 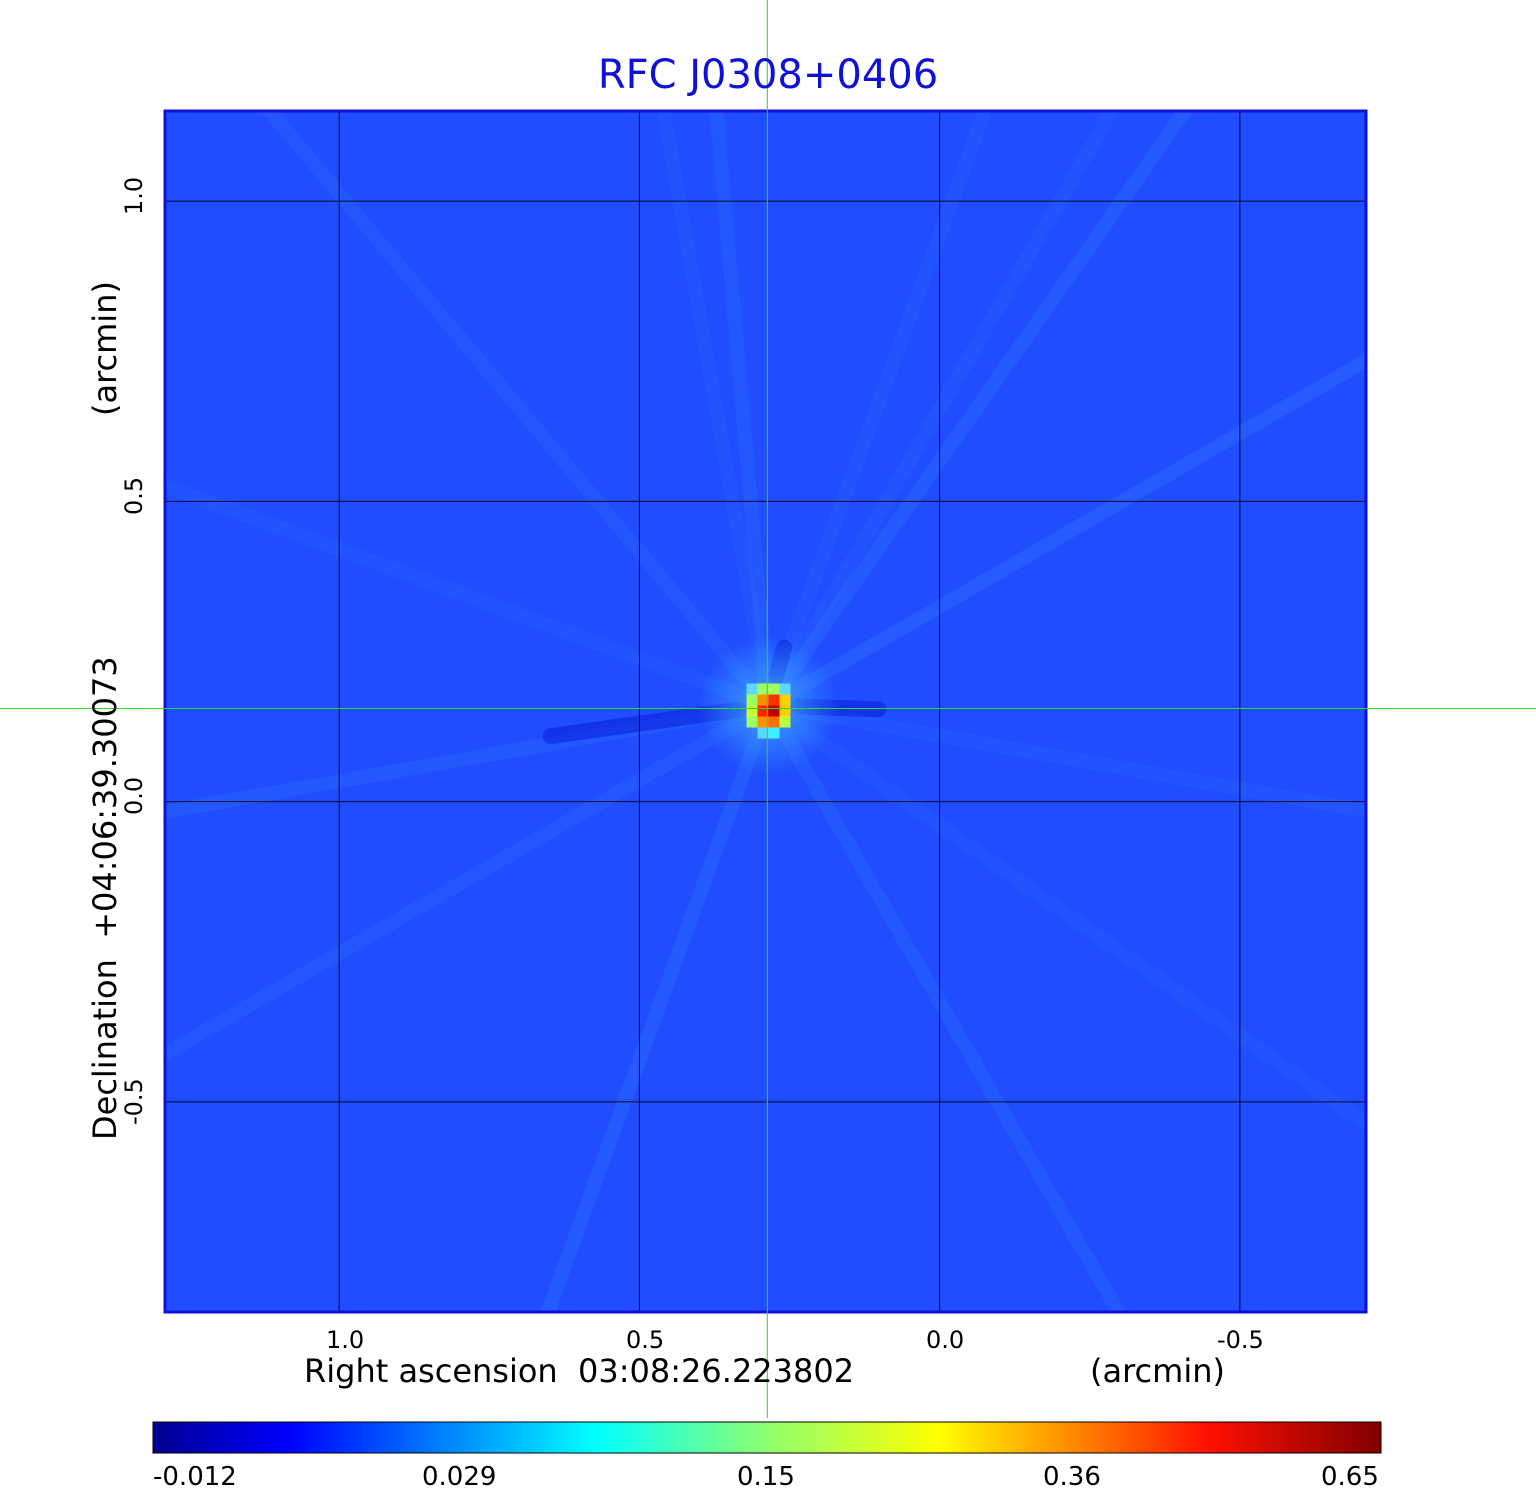 I want to click on x-tick-label: 0.0, so click(x=945, y=1340).